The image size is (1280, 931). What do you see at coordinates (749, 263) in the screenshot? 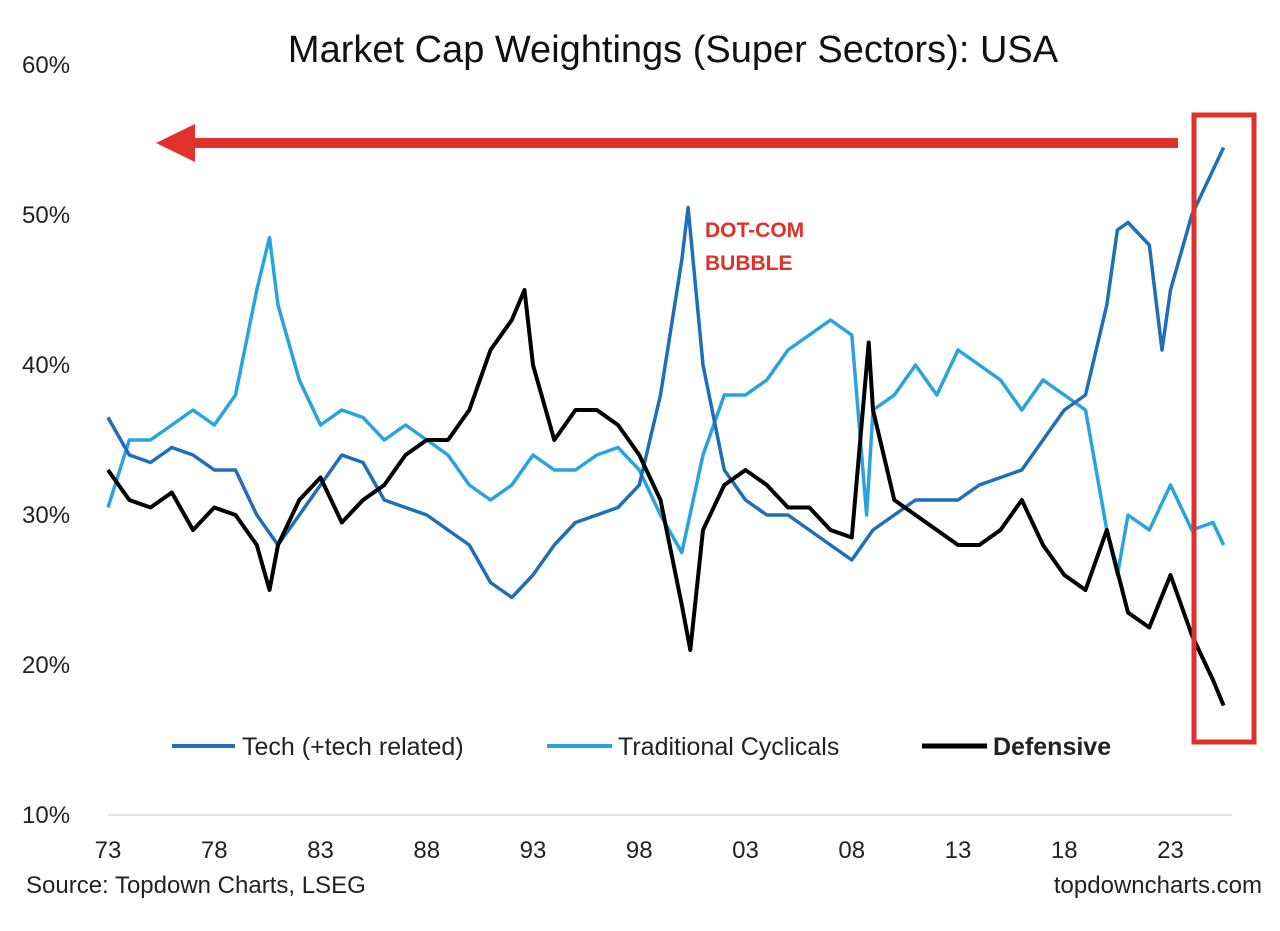
I see `annotation-bubble: BUBBLE` at bounding box center [749, 263].